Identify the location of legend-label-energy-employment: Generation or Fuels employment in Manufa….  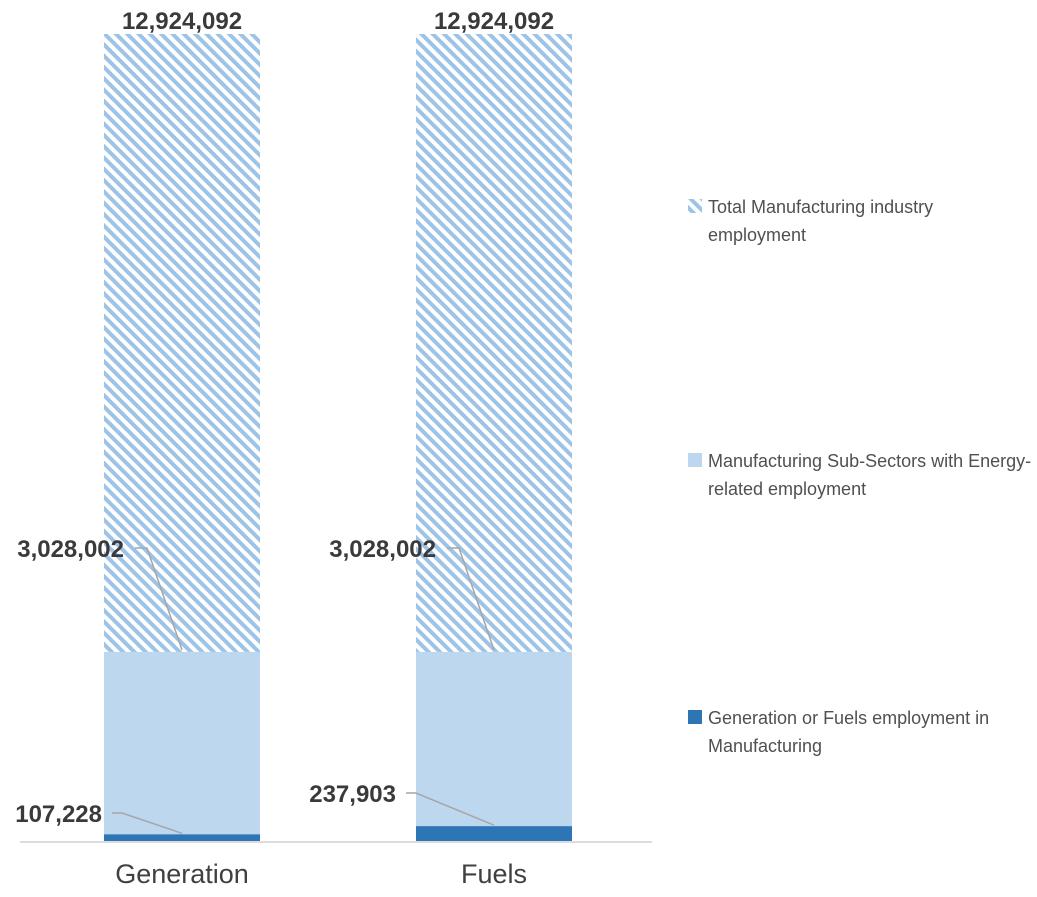
(849, 732).